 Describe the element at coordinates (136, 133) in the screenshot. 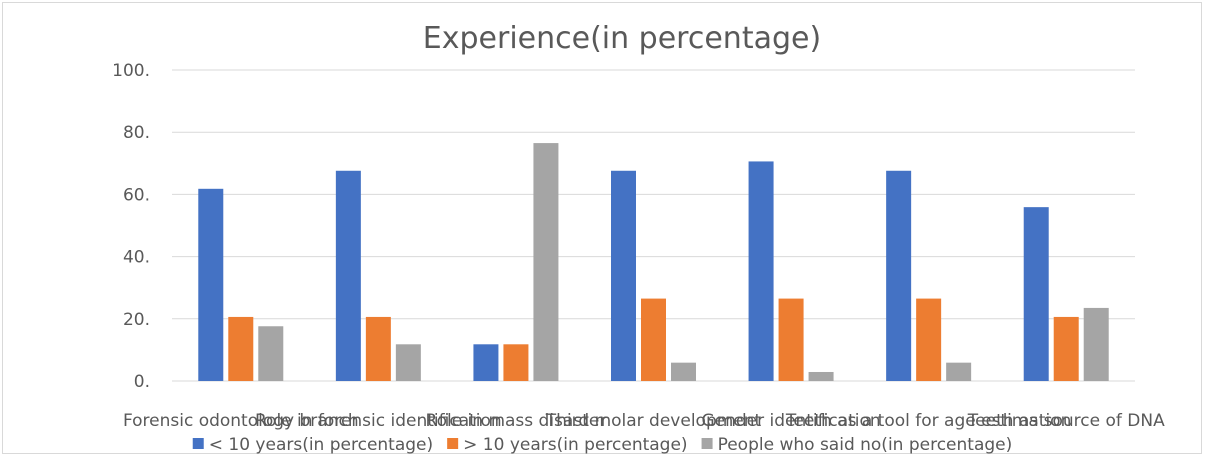

I see `y-tick-label: 80.` at that location.